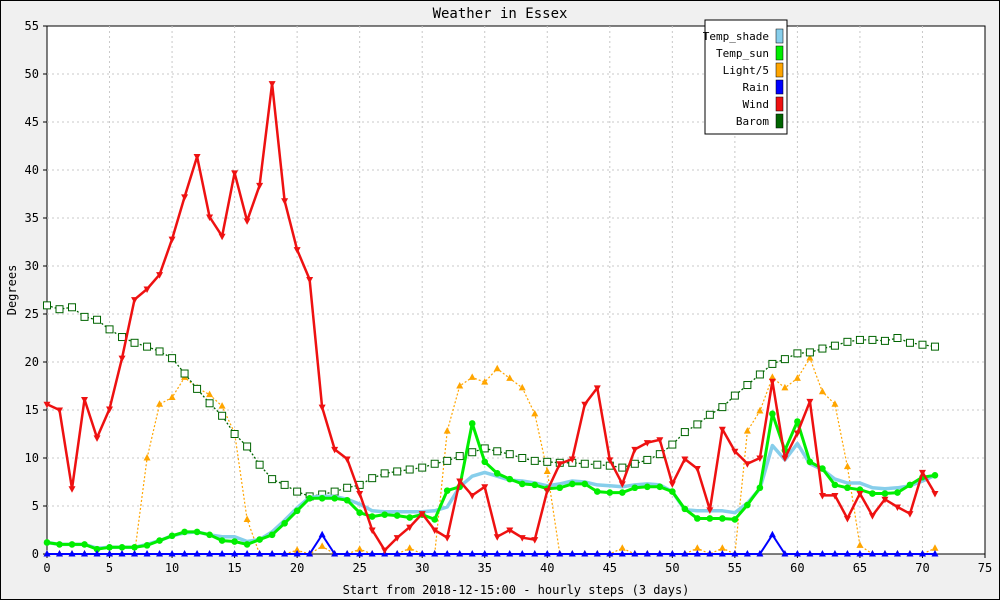 The width and height of the screenshot is (1000, 600). I want to click on x-tick-label: 10, so click(172, 568).